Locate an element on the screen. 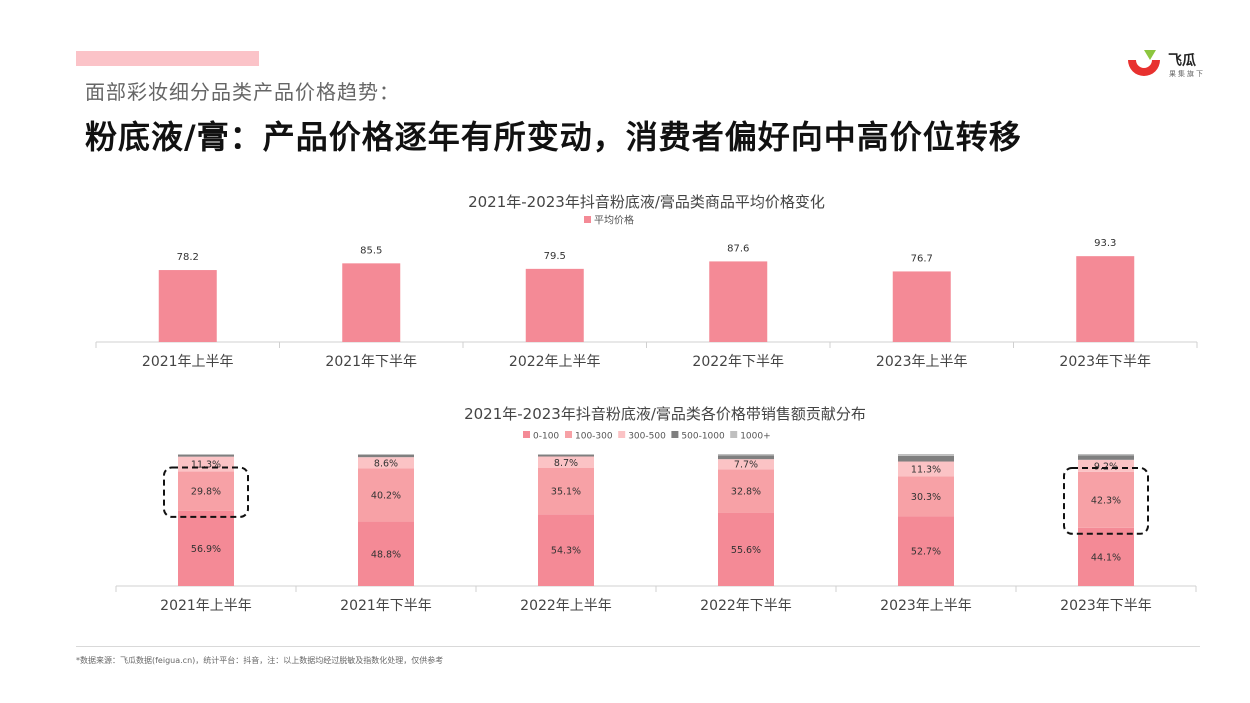  segment-data-label: 35.1% is located at coordinates (566, 492).